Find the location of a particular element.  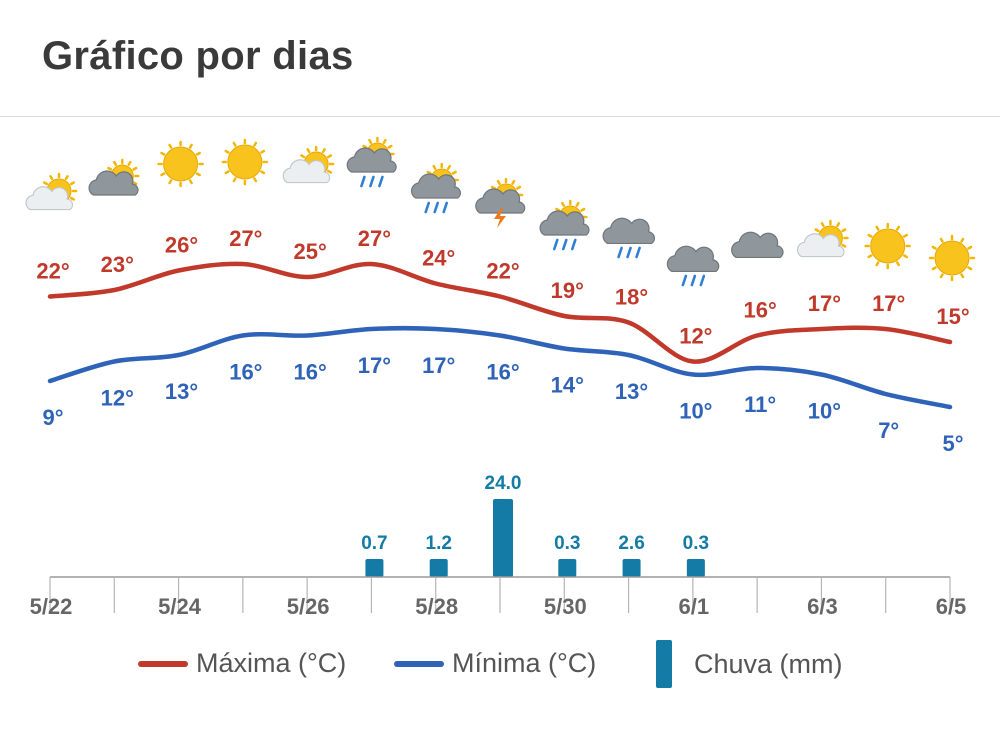

min-temperature-line is located at coordinates (500, 367).